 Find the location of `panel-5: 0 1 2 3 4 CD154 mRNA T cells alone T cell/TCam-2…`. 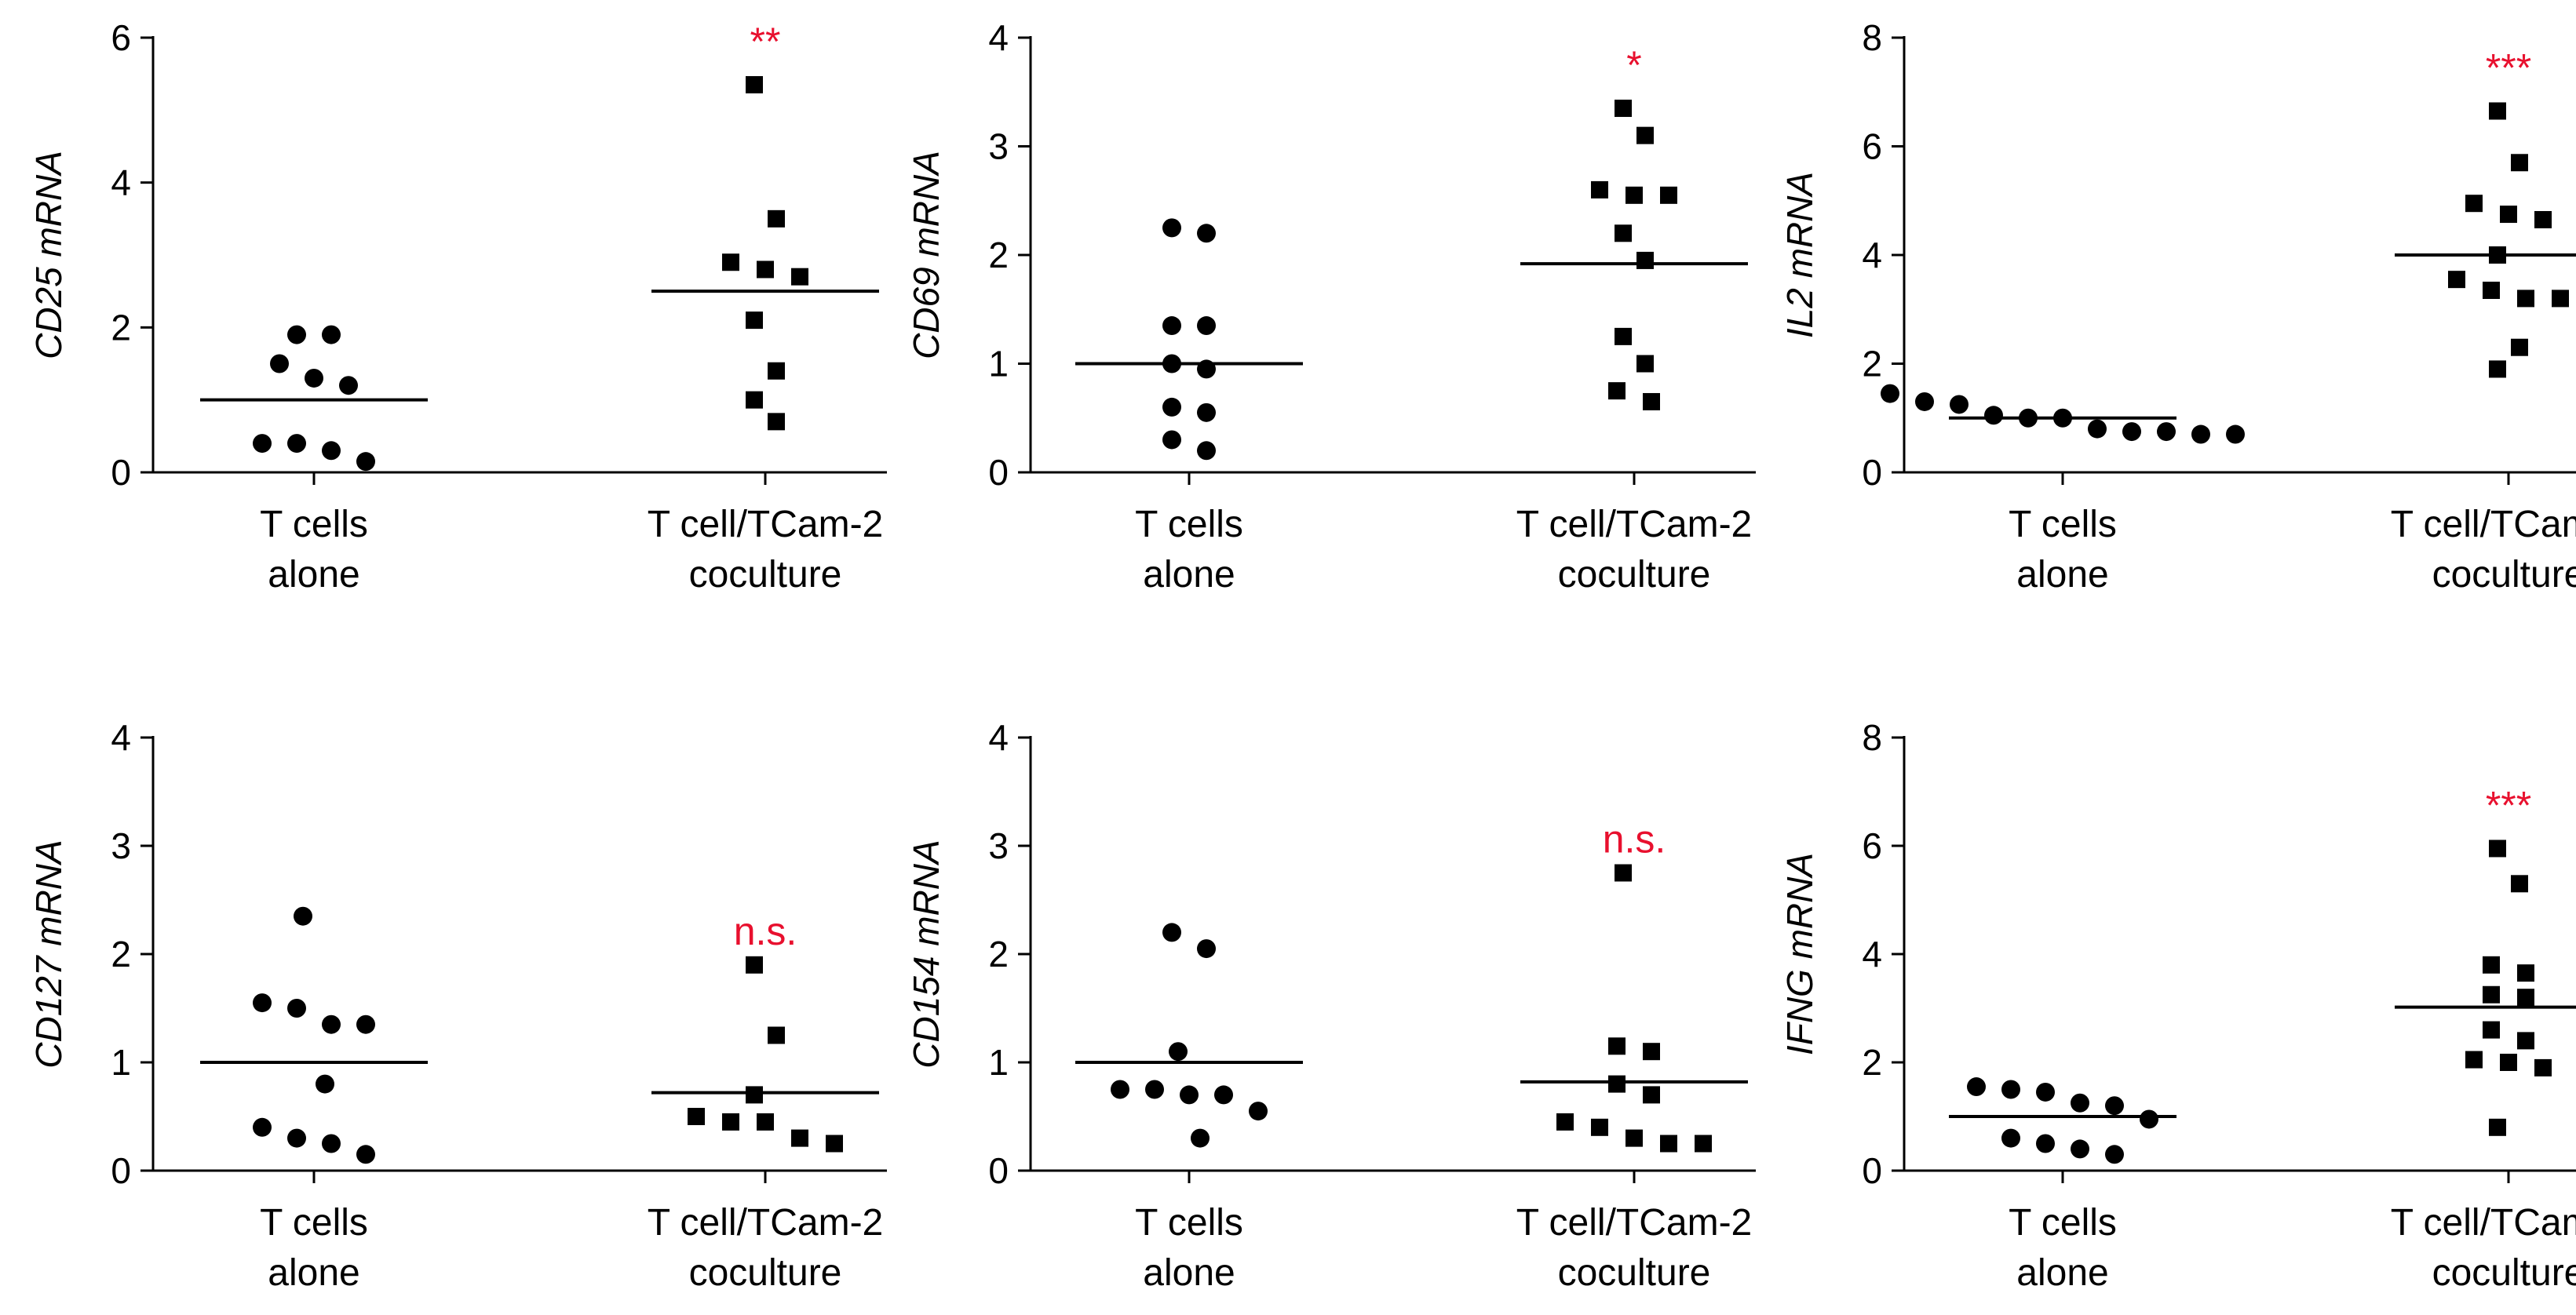

panel-5: 0 1 2 3 4 CD154 mRNA T cells alone T cell/TCam-2… is located at coordinates (1331, 1006).